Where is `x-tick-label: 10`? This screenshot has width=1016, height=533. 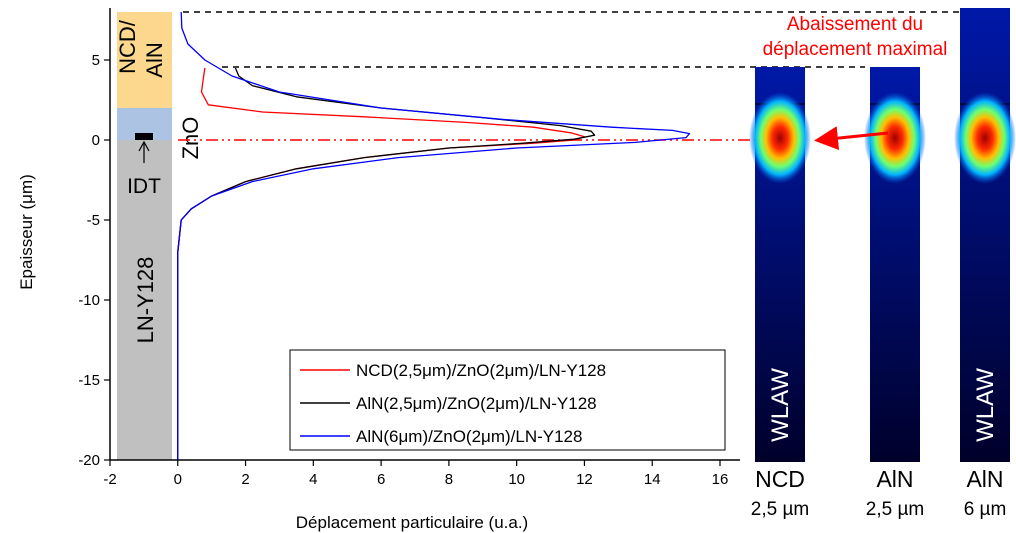 x-tick-label: 10 is located at coordinates (516, 479).